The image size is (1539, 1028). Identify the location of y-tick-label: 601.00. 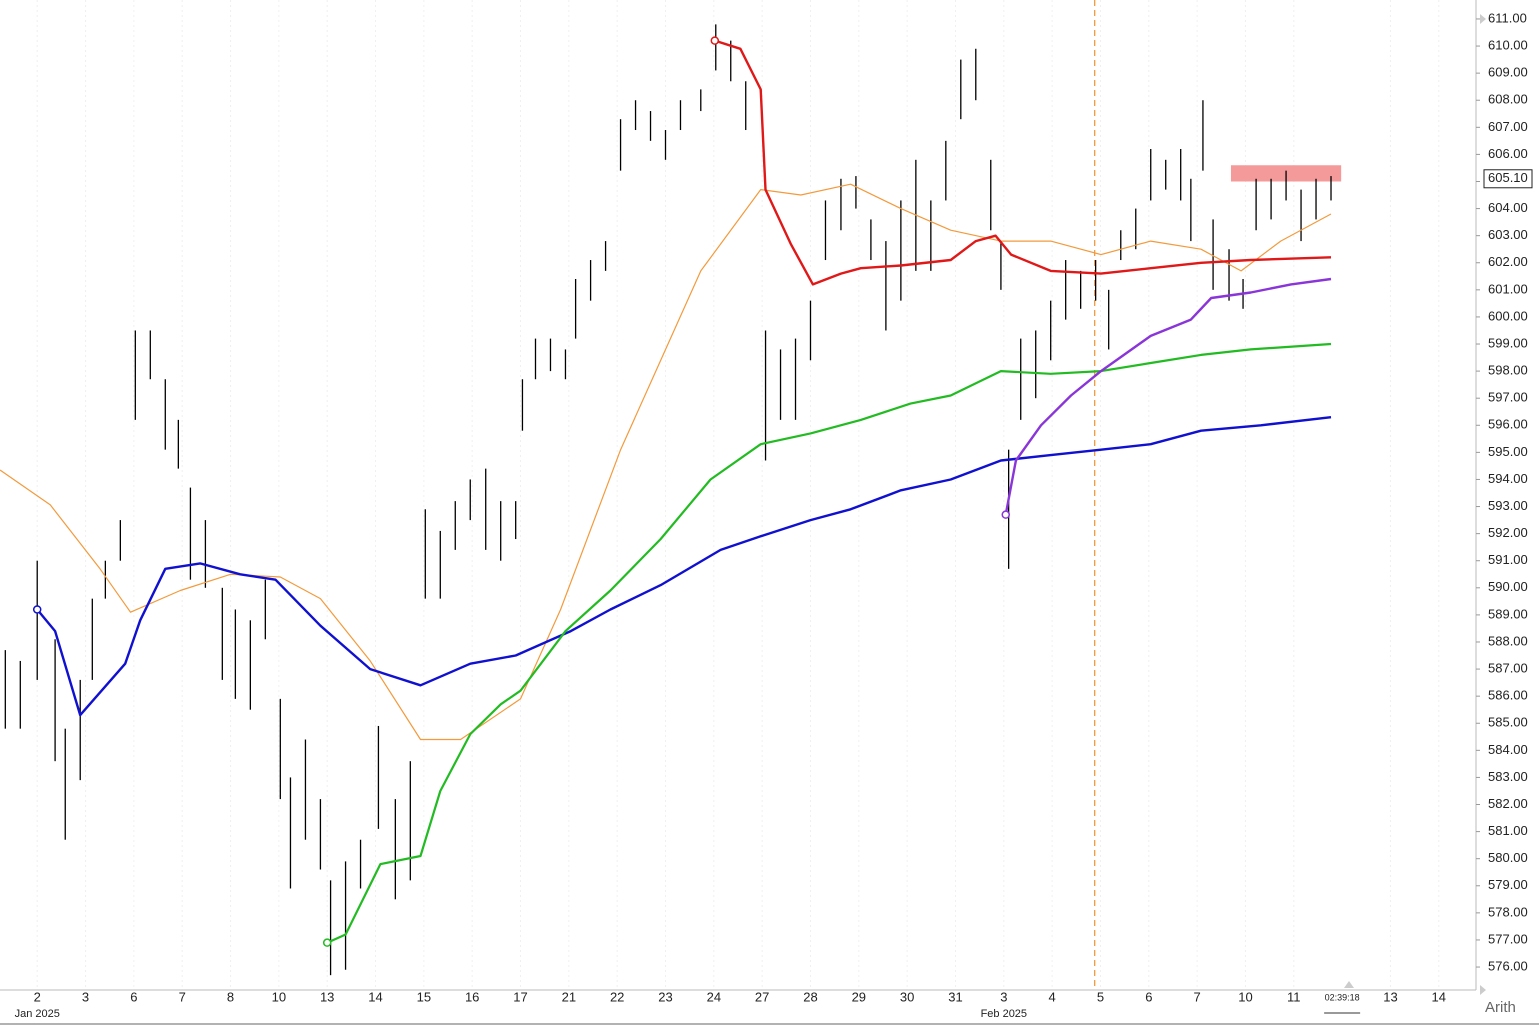
(1508, 288).